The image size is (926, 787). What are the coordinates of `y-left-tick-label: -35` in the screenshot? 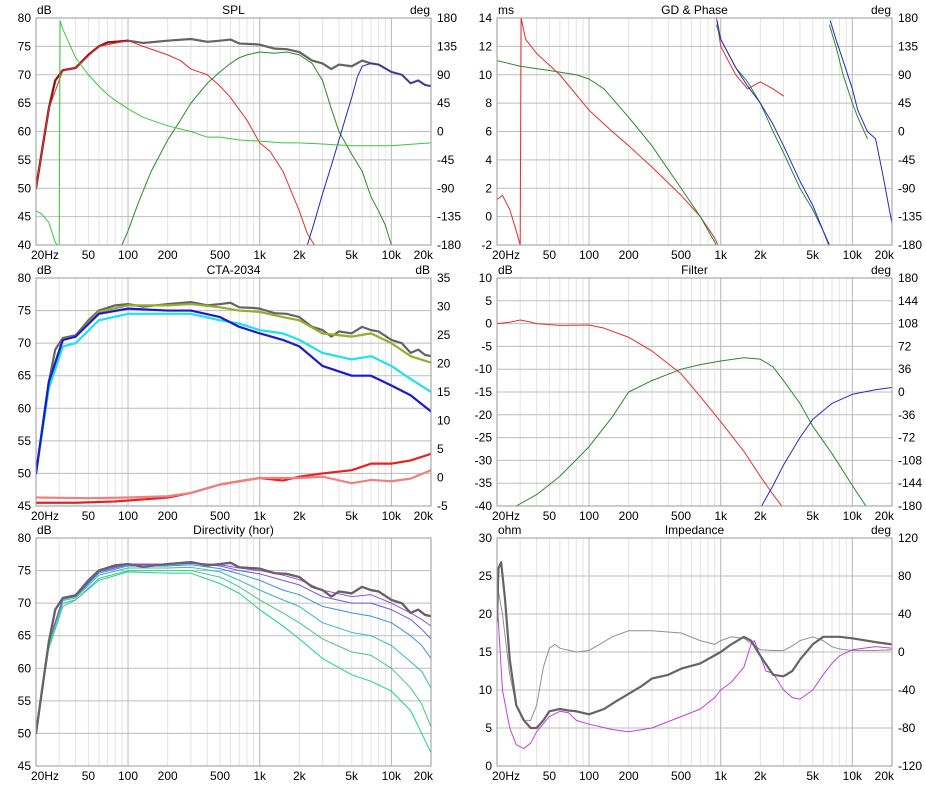 It's located at (484, 483).